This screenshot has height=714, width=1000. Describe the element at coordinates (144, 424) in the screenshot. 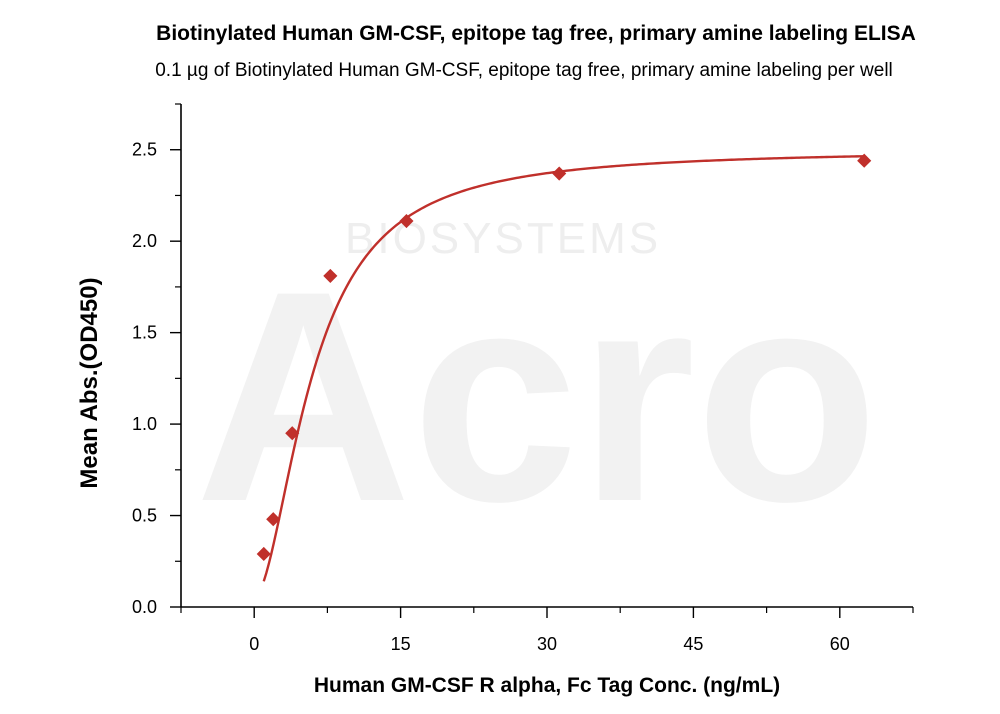

I see `y-tick-label: 1.0` at that location.